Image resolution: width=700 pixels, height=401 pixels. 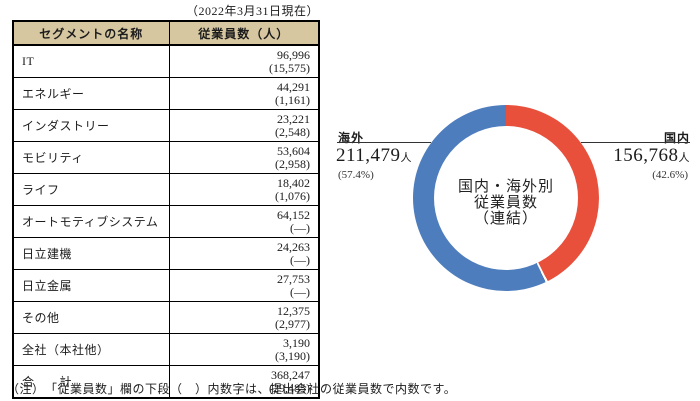 I want to click on employee-count-parent-company: (29,485), so click(x=289, y=387).